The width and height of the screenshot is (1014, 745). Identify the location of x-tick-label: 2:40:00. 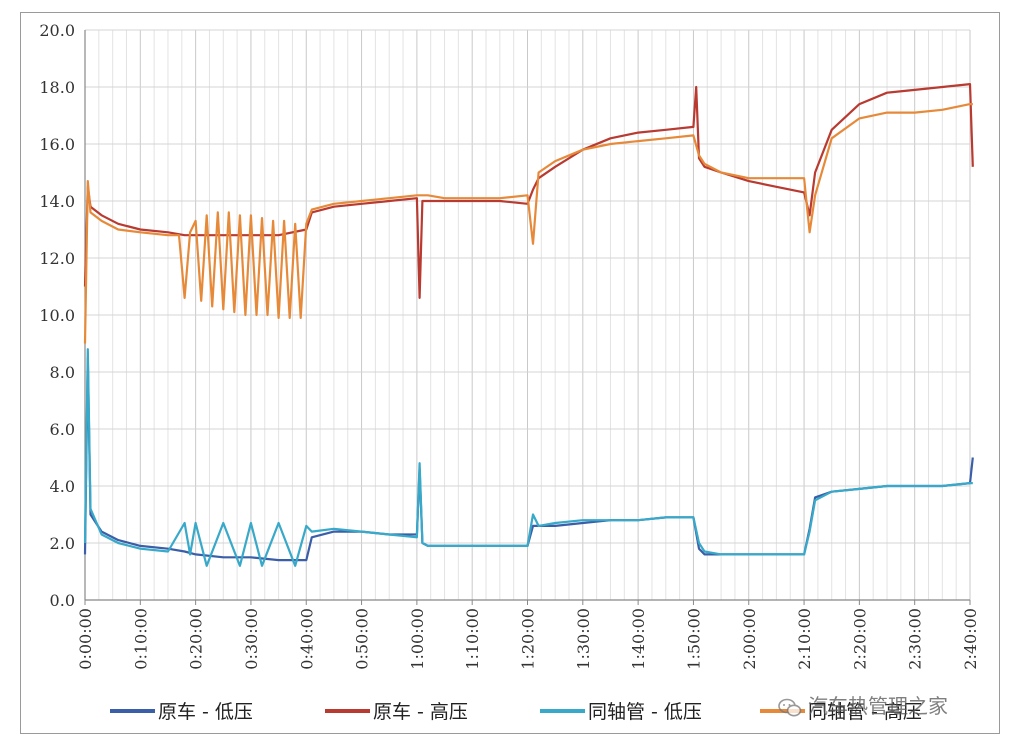
(970, 639).